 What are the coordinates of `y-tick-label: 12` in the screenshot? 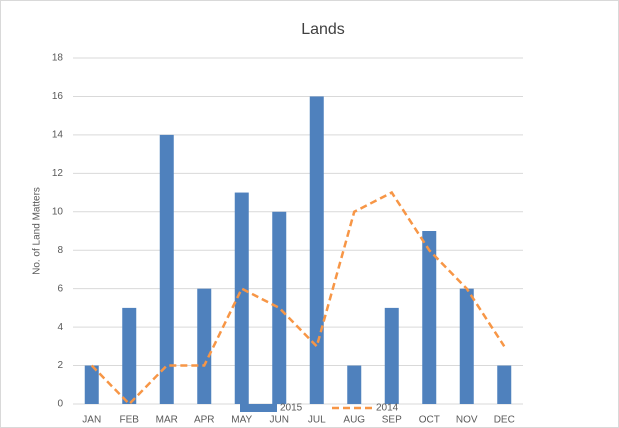 It's located at (58, 173).